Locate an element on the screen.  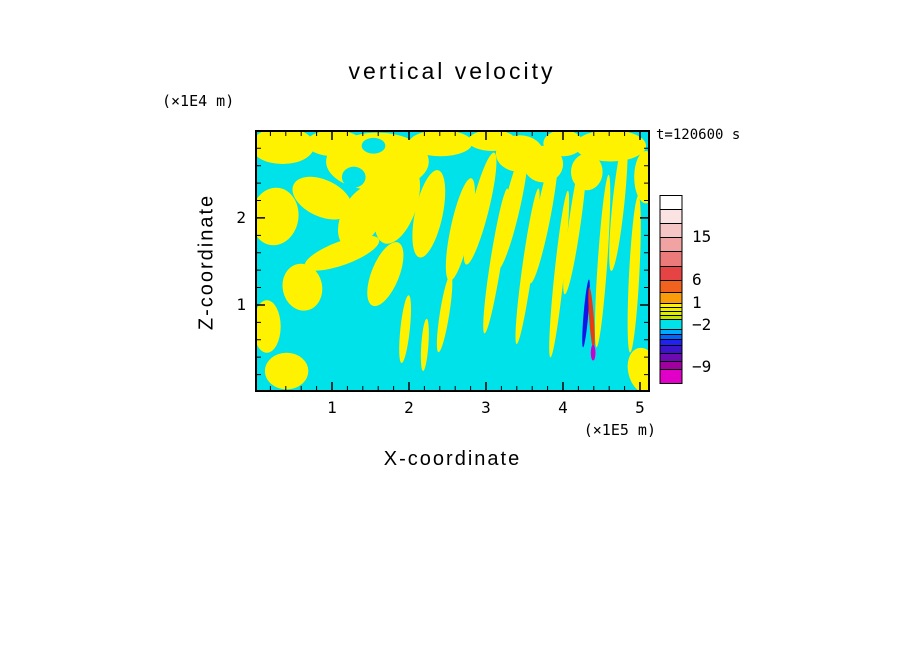
z-tick-label: 1 is located at coordinates (241, 304).